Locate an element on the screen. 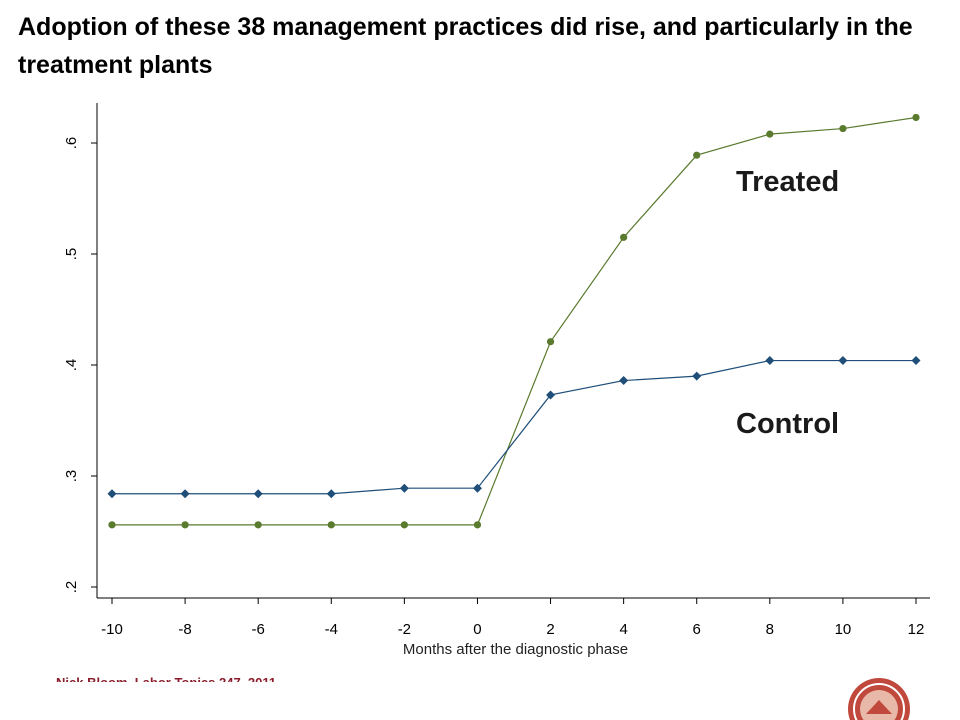  x-tick-label: 10 is located at coordinates (843, 629).